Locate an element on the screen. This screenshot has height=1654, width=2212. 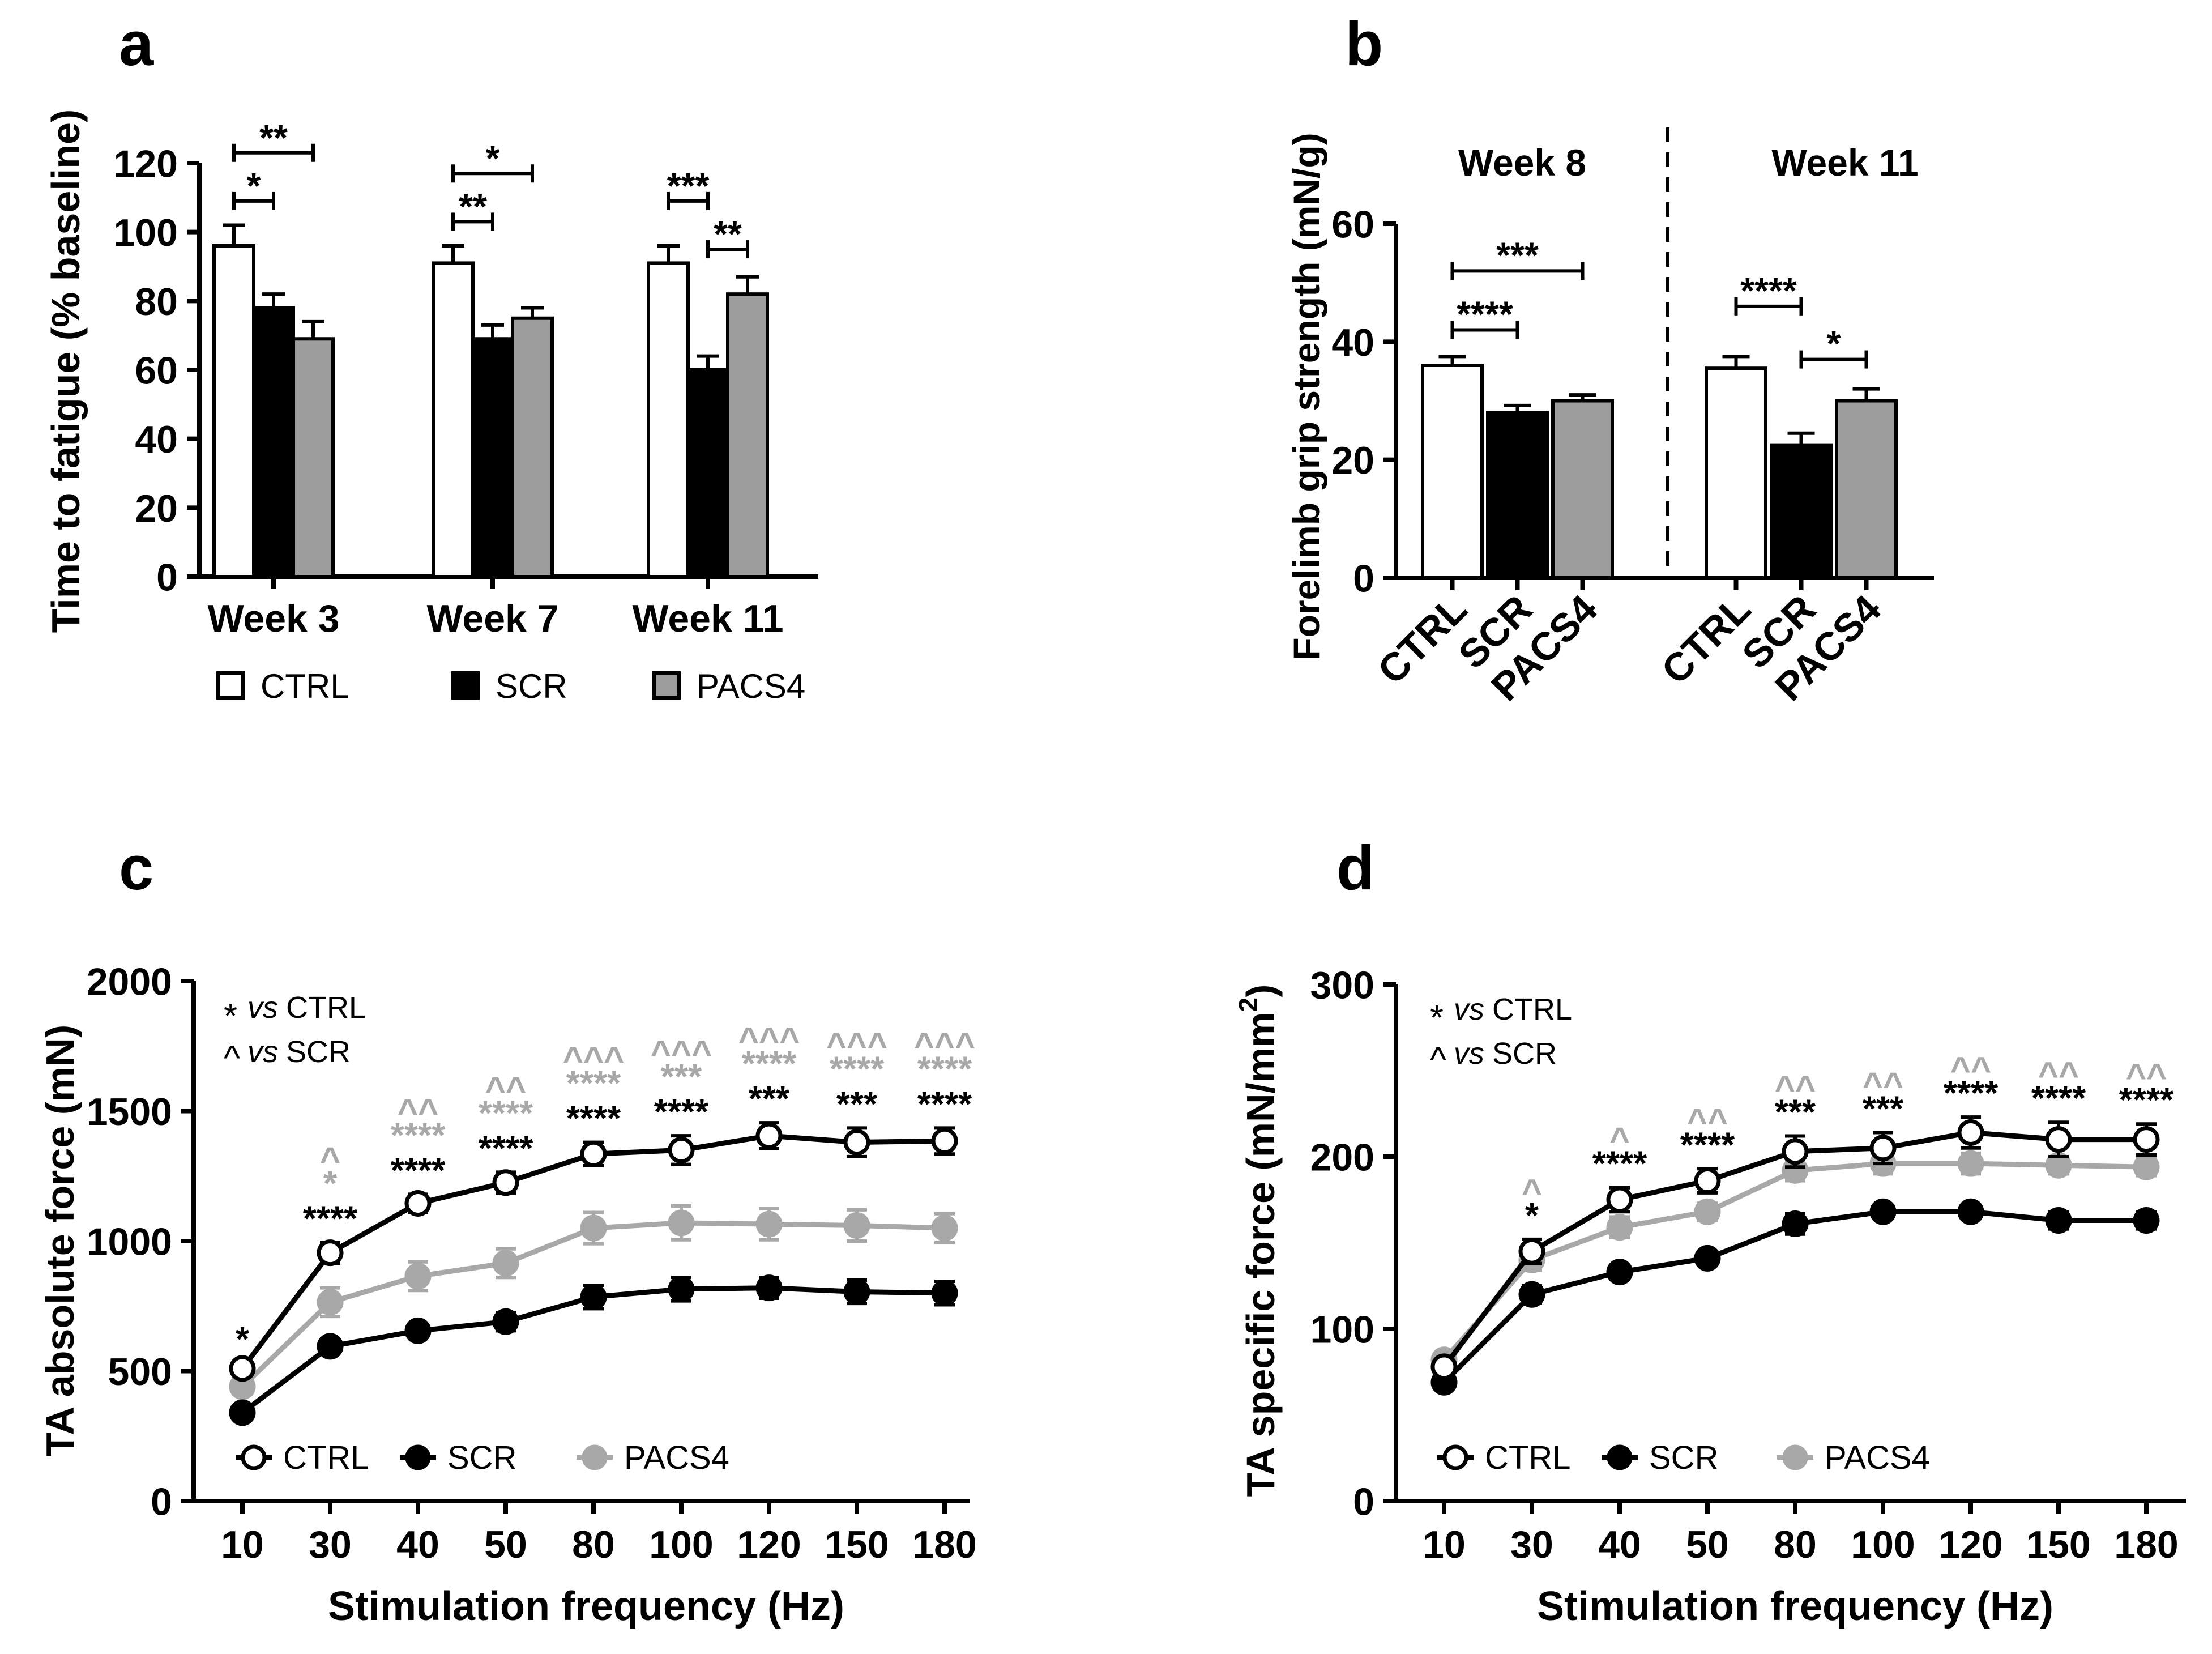
bar-pacs4 is located at coordinates (1867, 489).